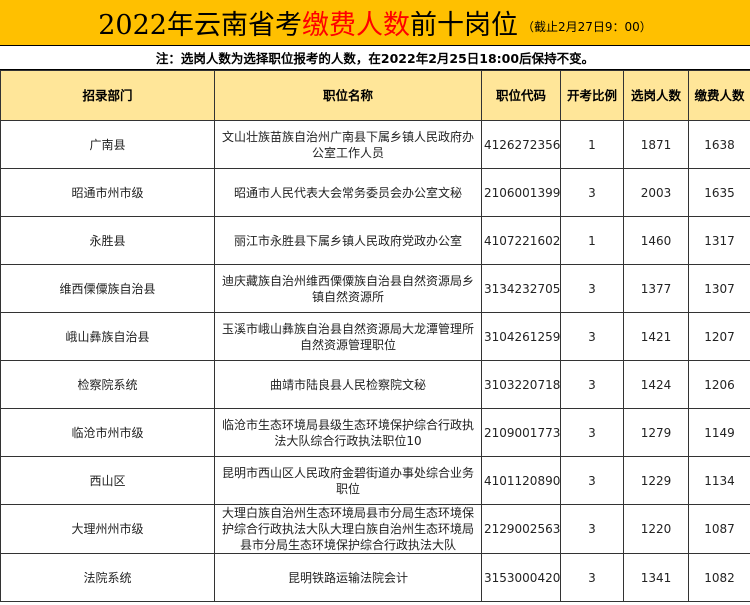 Image resolution: width=750 pixels, height=605 pixels. I want to click on cell-department: 检察院系统, so click(107, 384).